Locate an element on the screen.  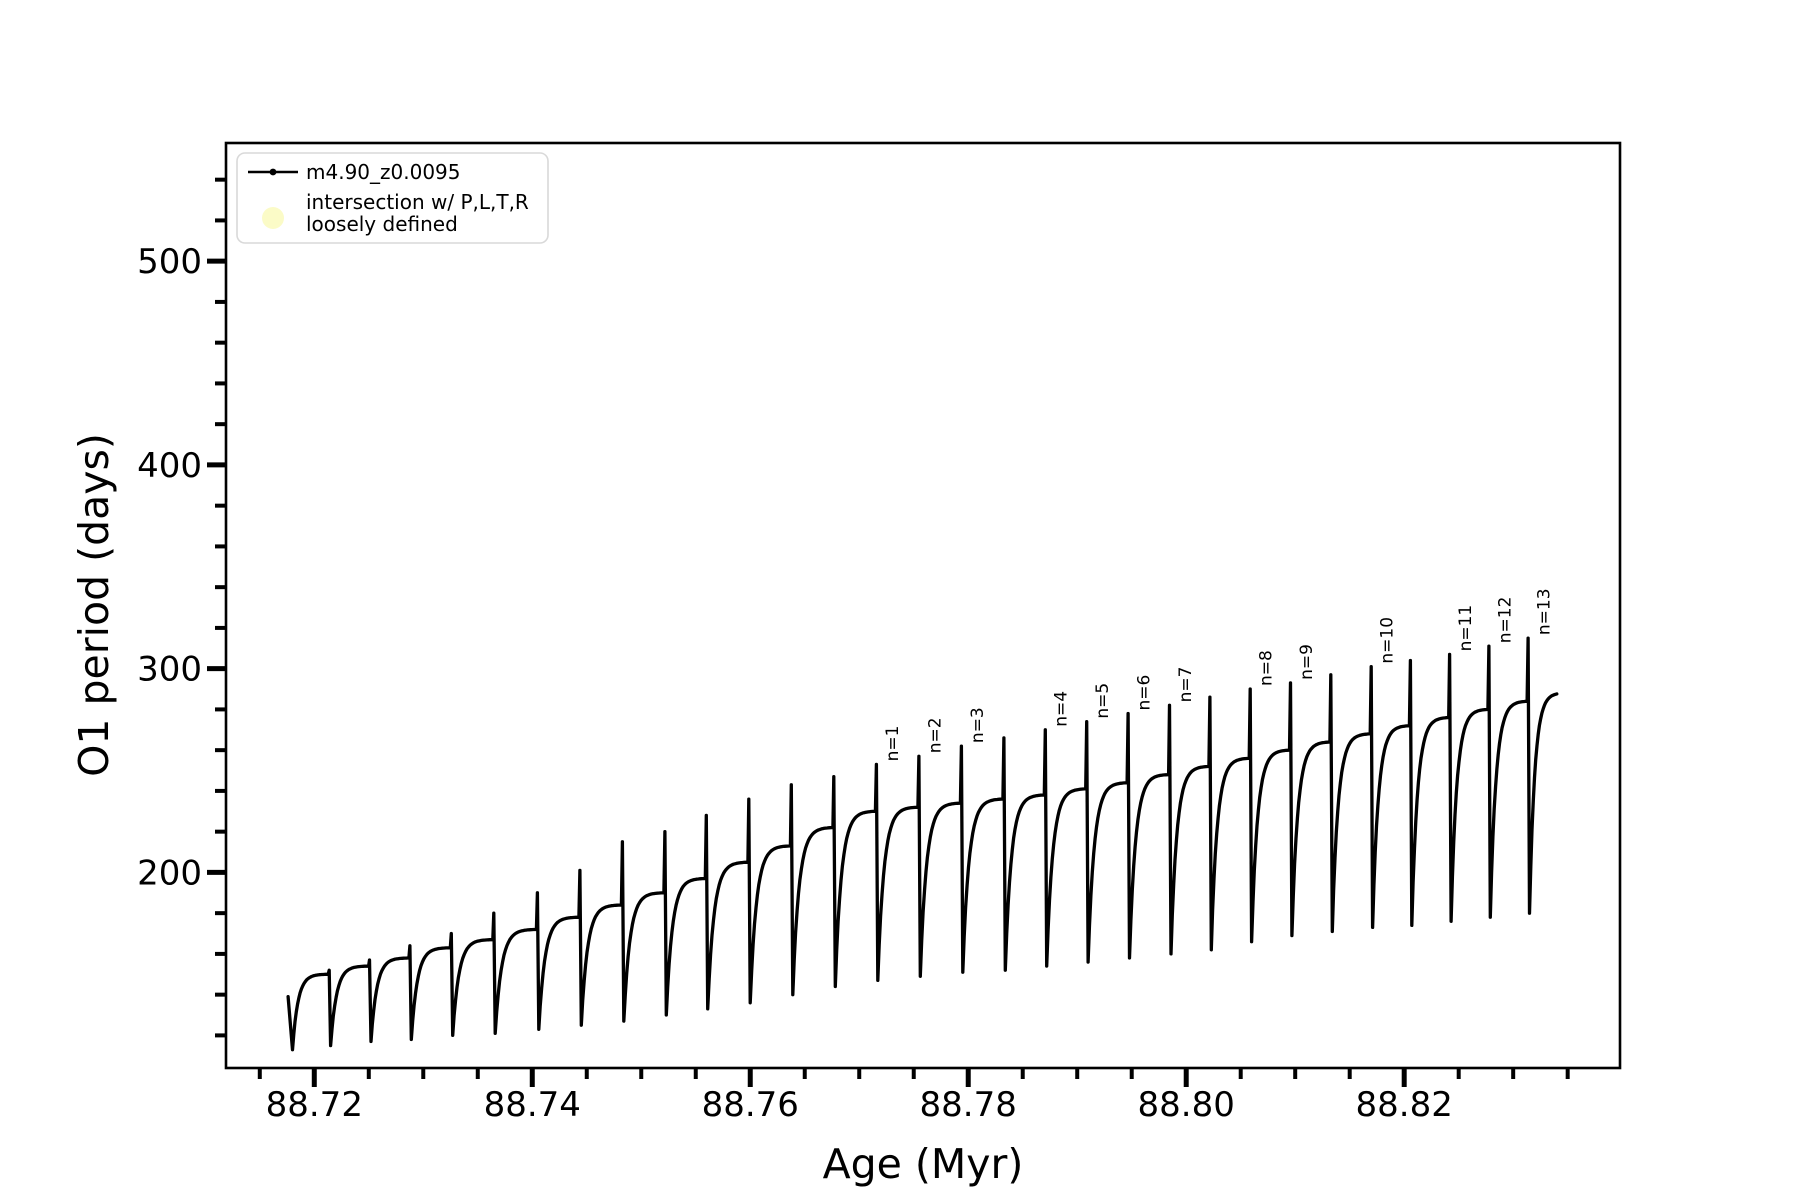
y-tick-label: 400 is located at coordinates (169, 466).